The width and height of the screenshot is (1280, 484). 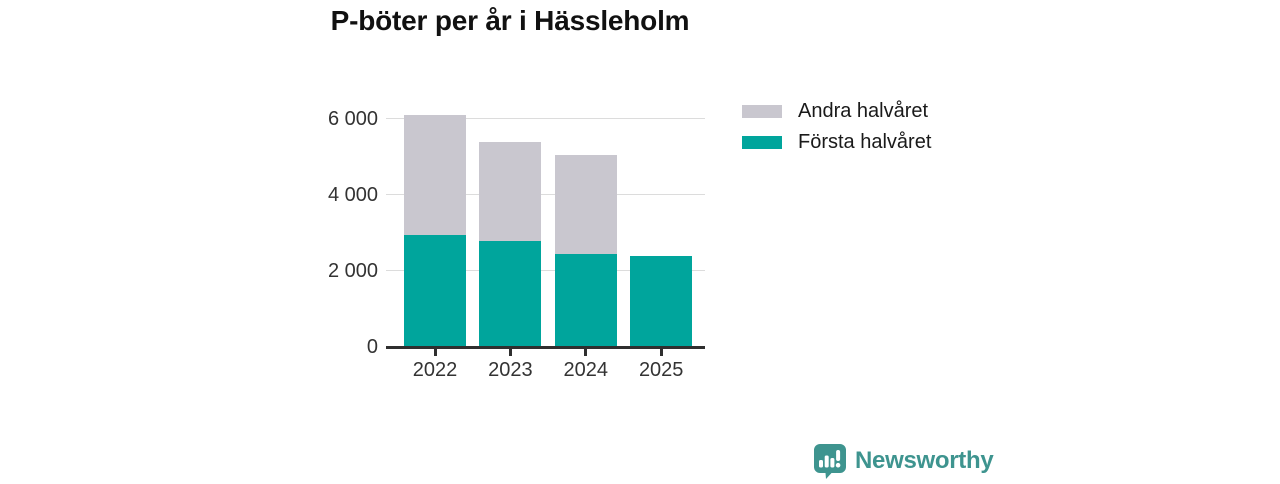 I want to click on chart-title: P-böter per år i Hässleholm, so click(x=510, y=20).